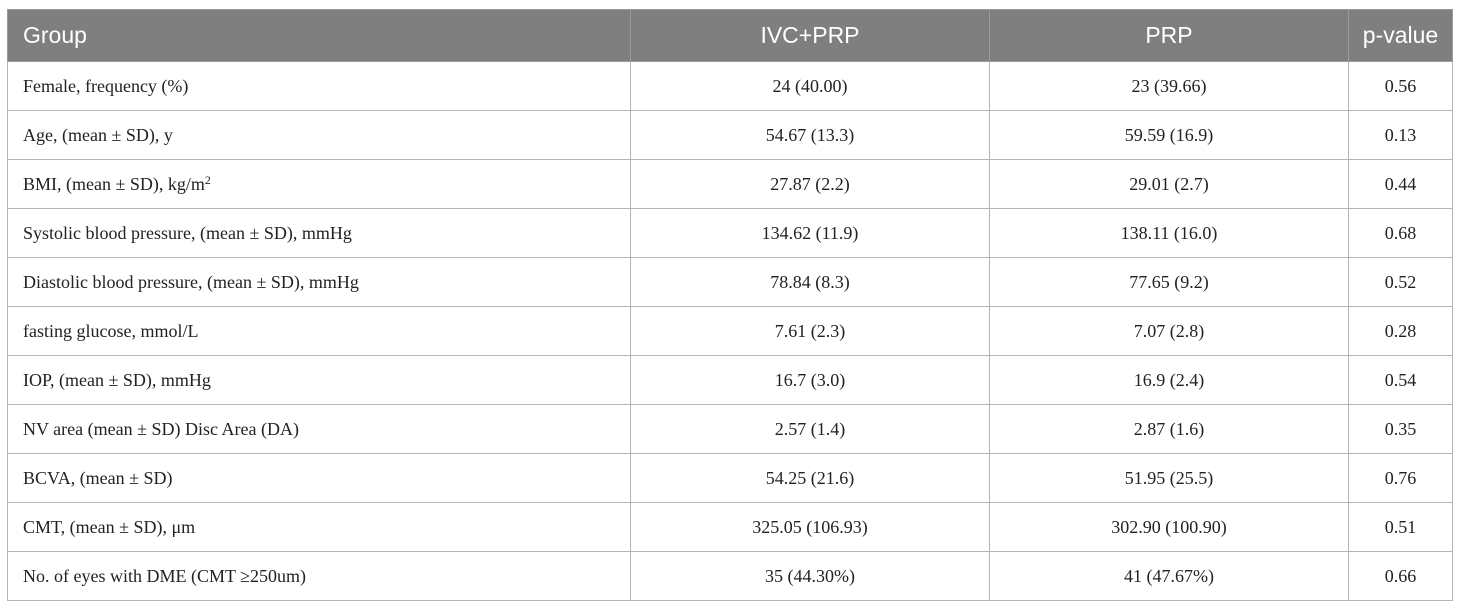 The height and width of the screenshot is (616, 1460). I want to click on cell-prp: 41 (47.67%), so click(1169, 576).